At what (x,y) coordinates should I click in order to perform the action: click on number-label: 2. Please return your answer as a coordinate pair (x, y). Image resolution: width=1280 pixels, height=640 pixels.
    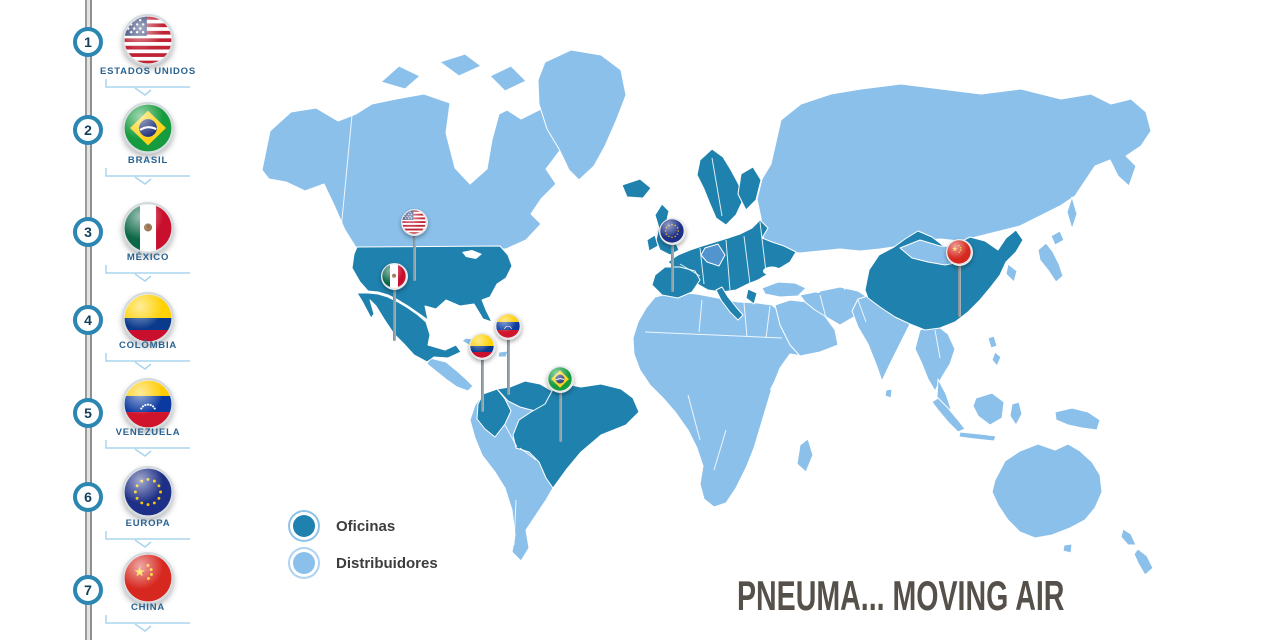
    Looking at the image, I should click on (88, 130).